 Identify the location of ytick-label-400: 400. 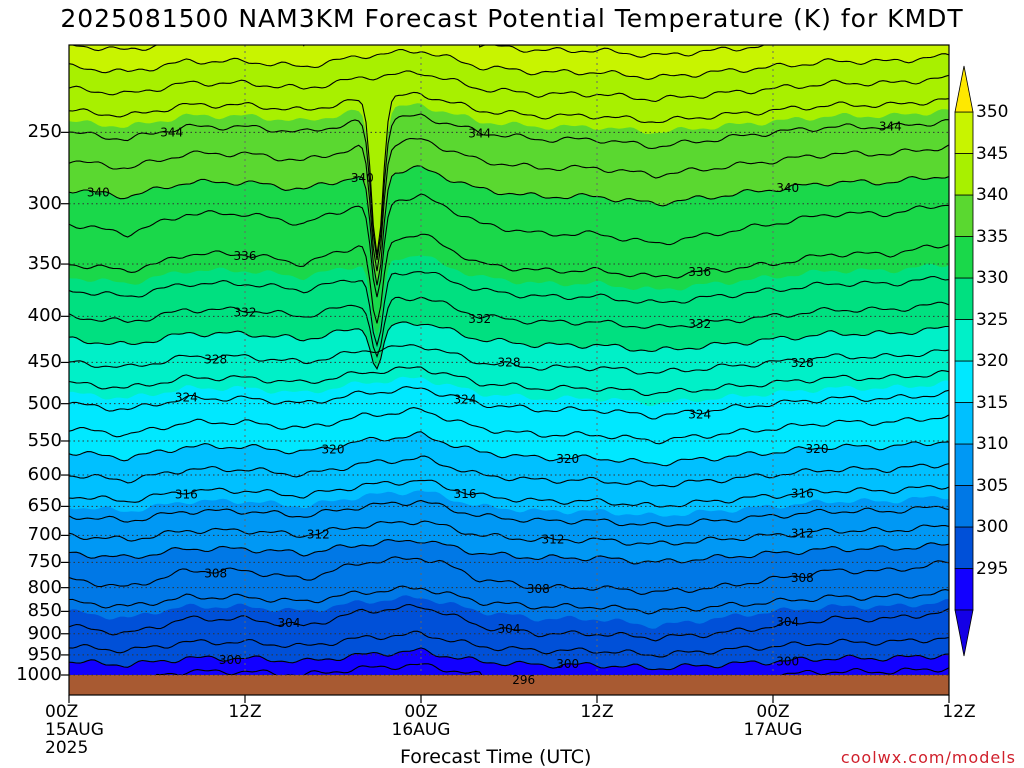
(44, 316).